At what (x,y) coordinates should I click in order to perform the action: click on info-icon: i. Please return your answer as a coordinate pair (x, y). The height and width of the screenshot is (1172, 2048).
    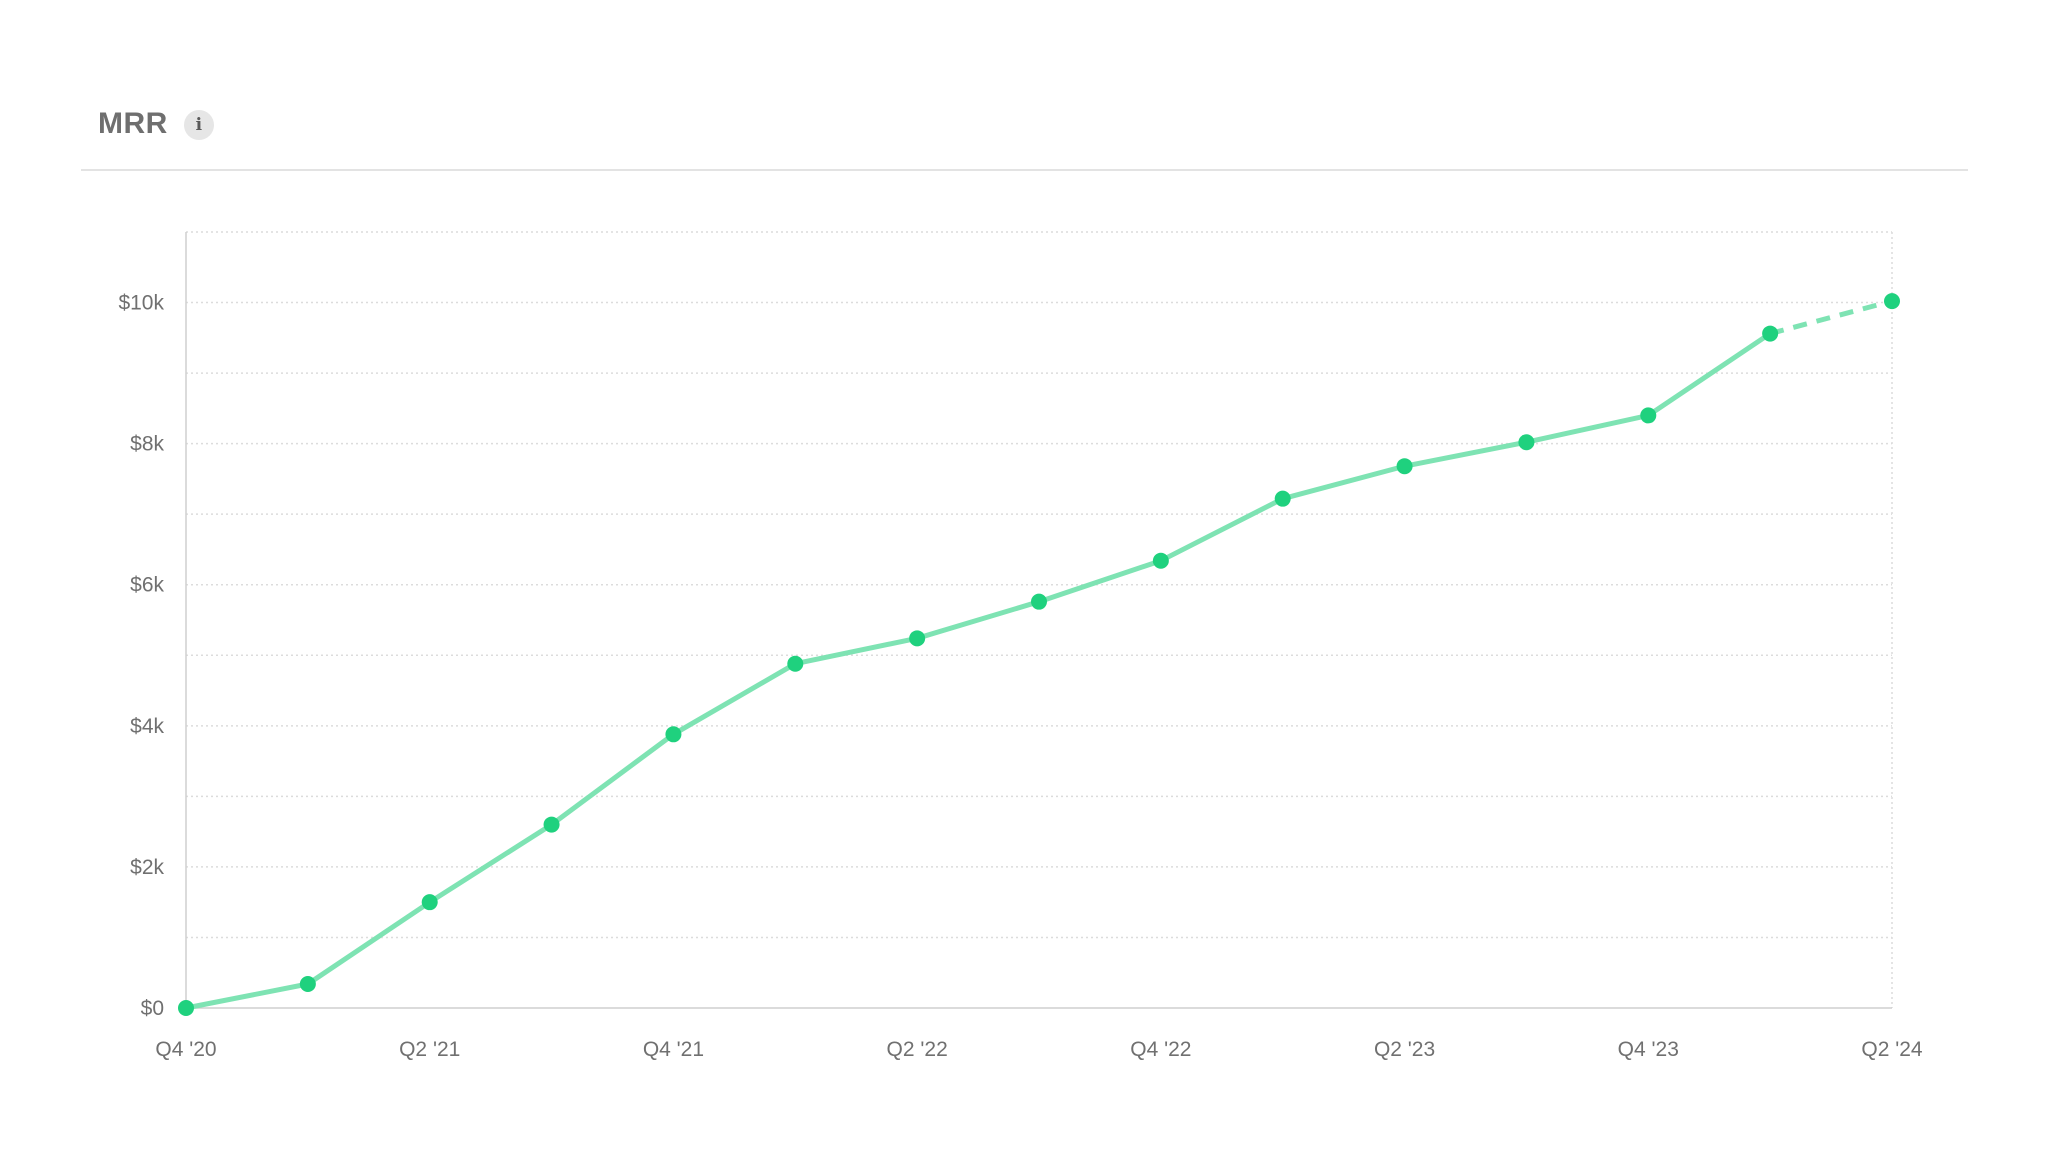
    Looking at the image, I should click on (198, 125).